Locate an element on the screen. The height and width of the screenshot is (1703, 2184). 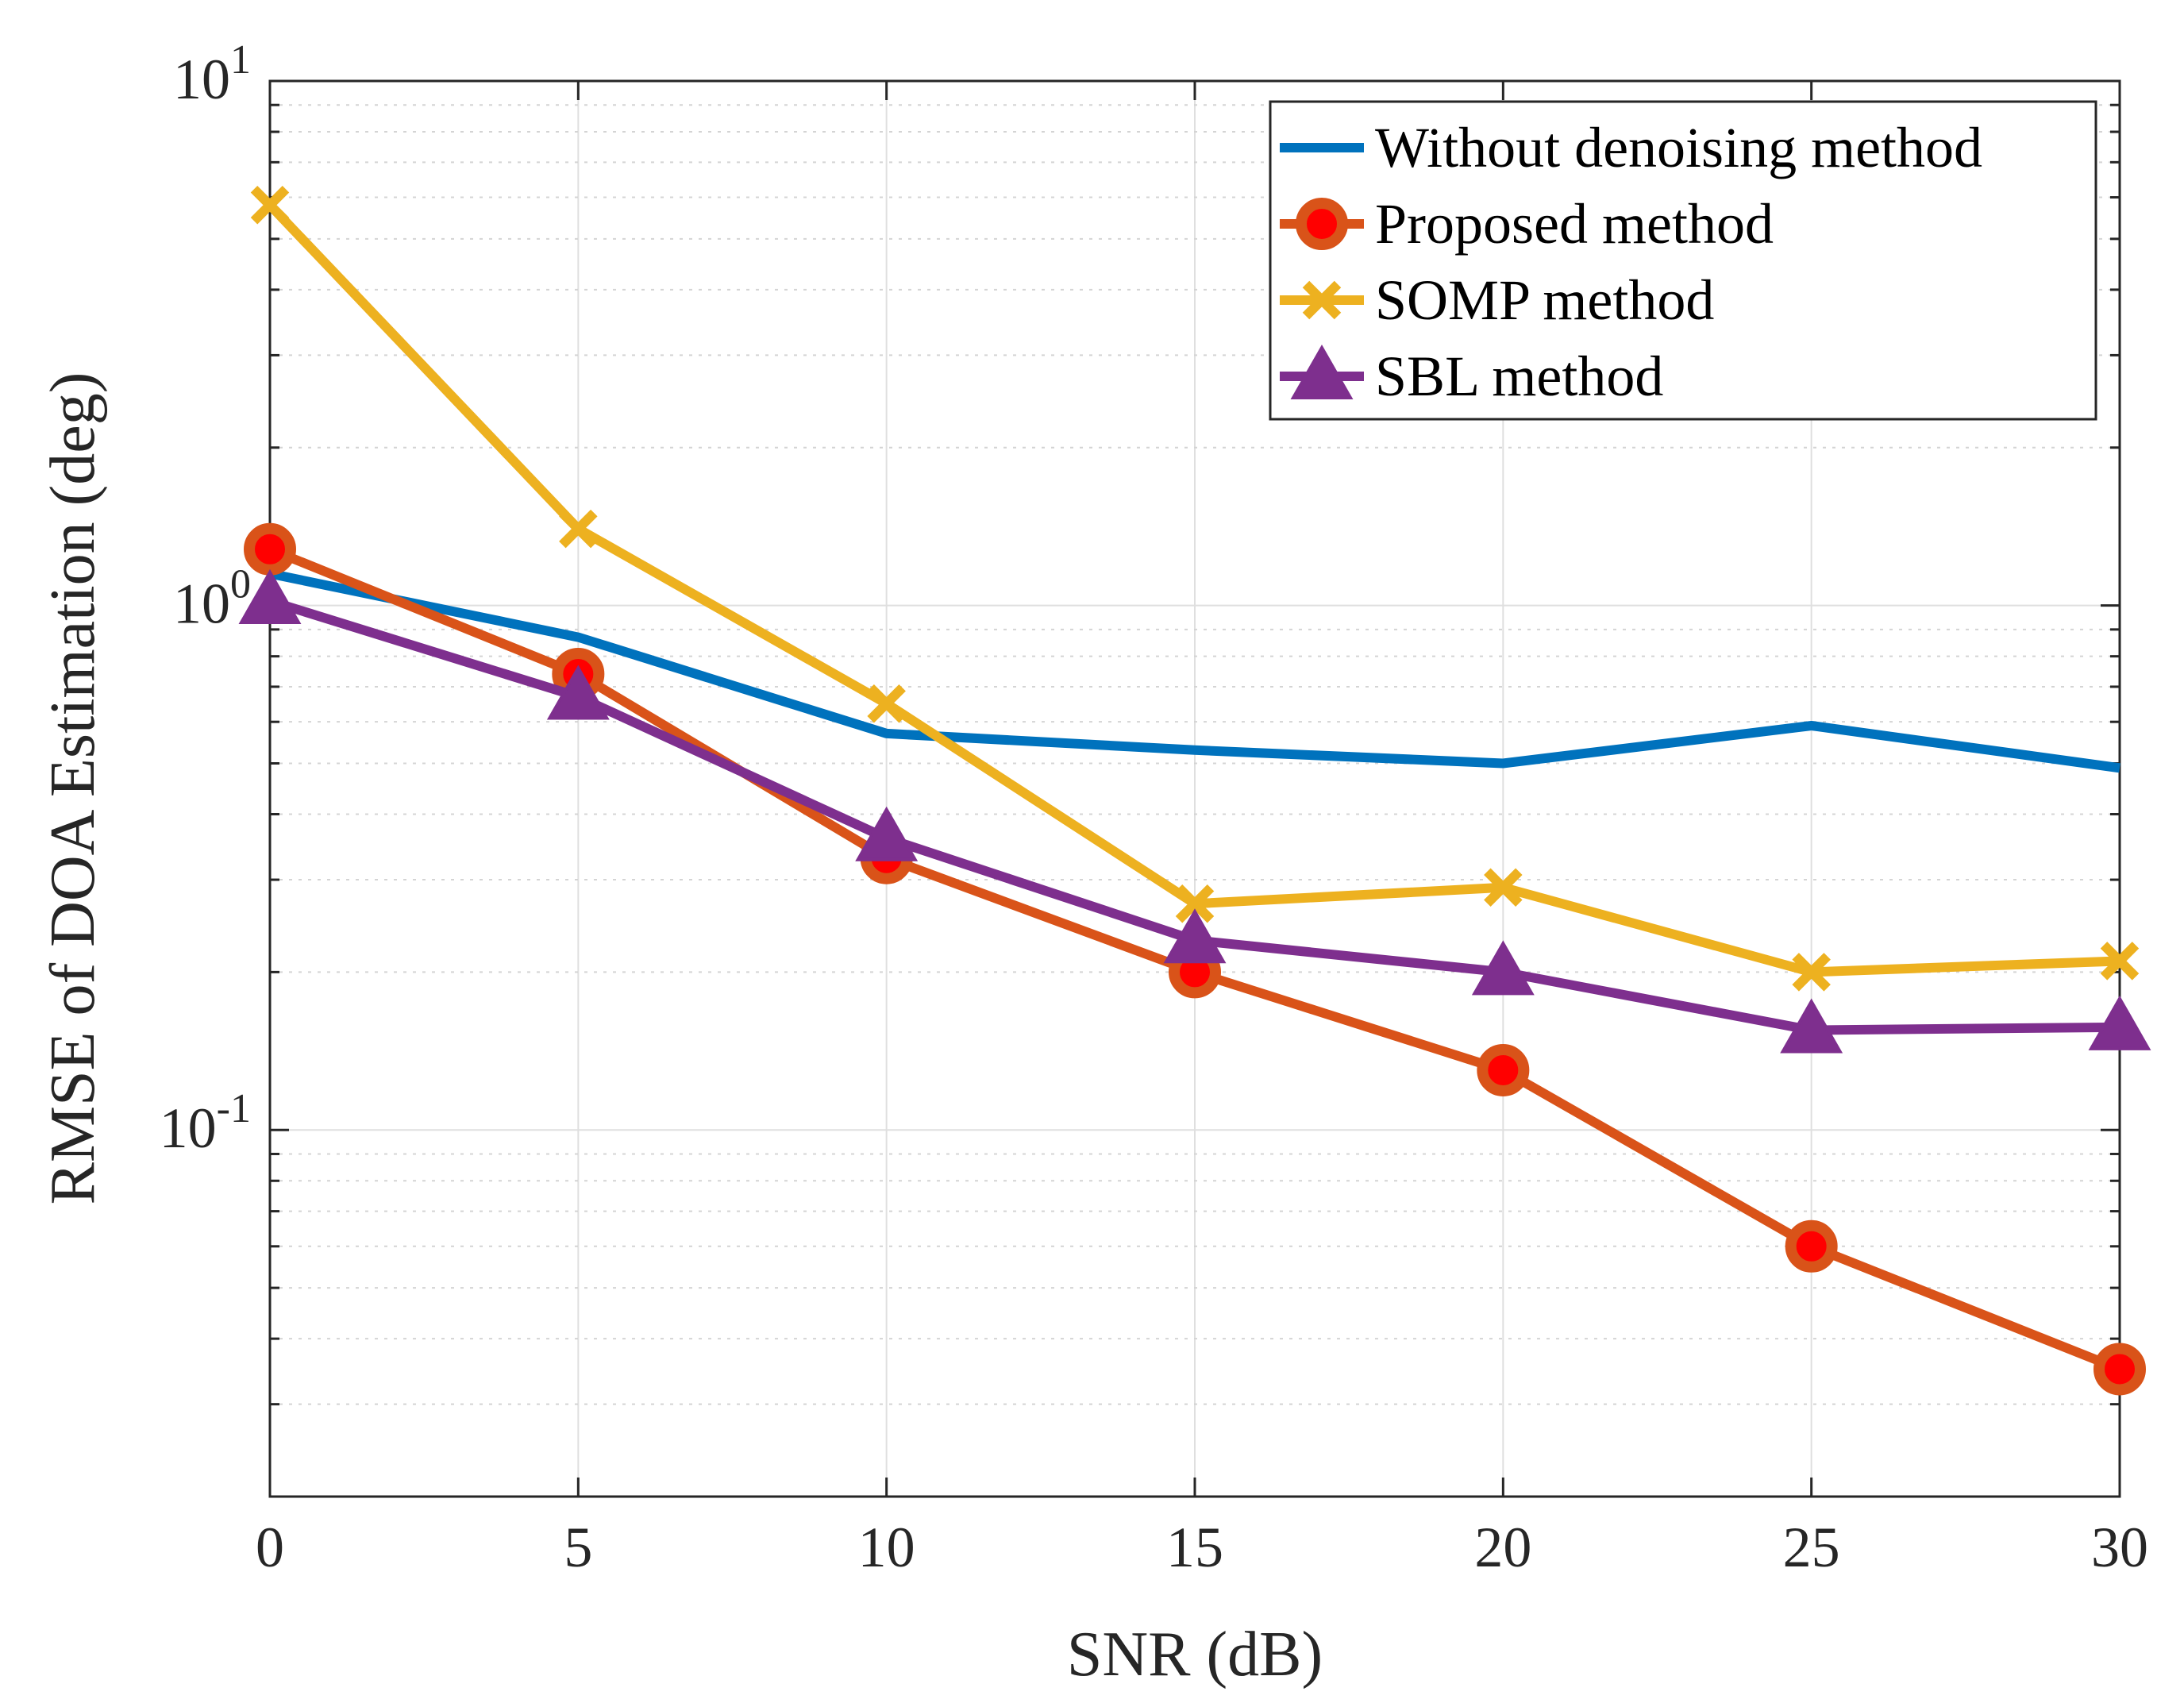
legend-label: Proposed method is located at coordinates (1574, 224).